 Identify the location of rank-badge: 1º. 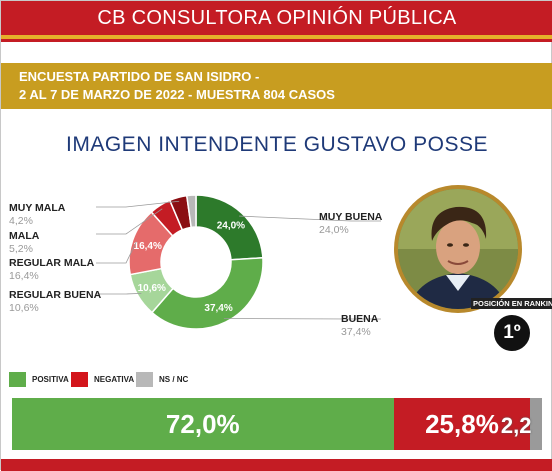
(512, 333).